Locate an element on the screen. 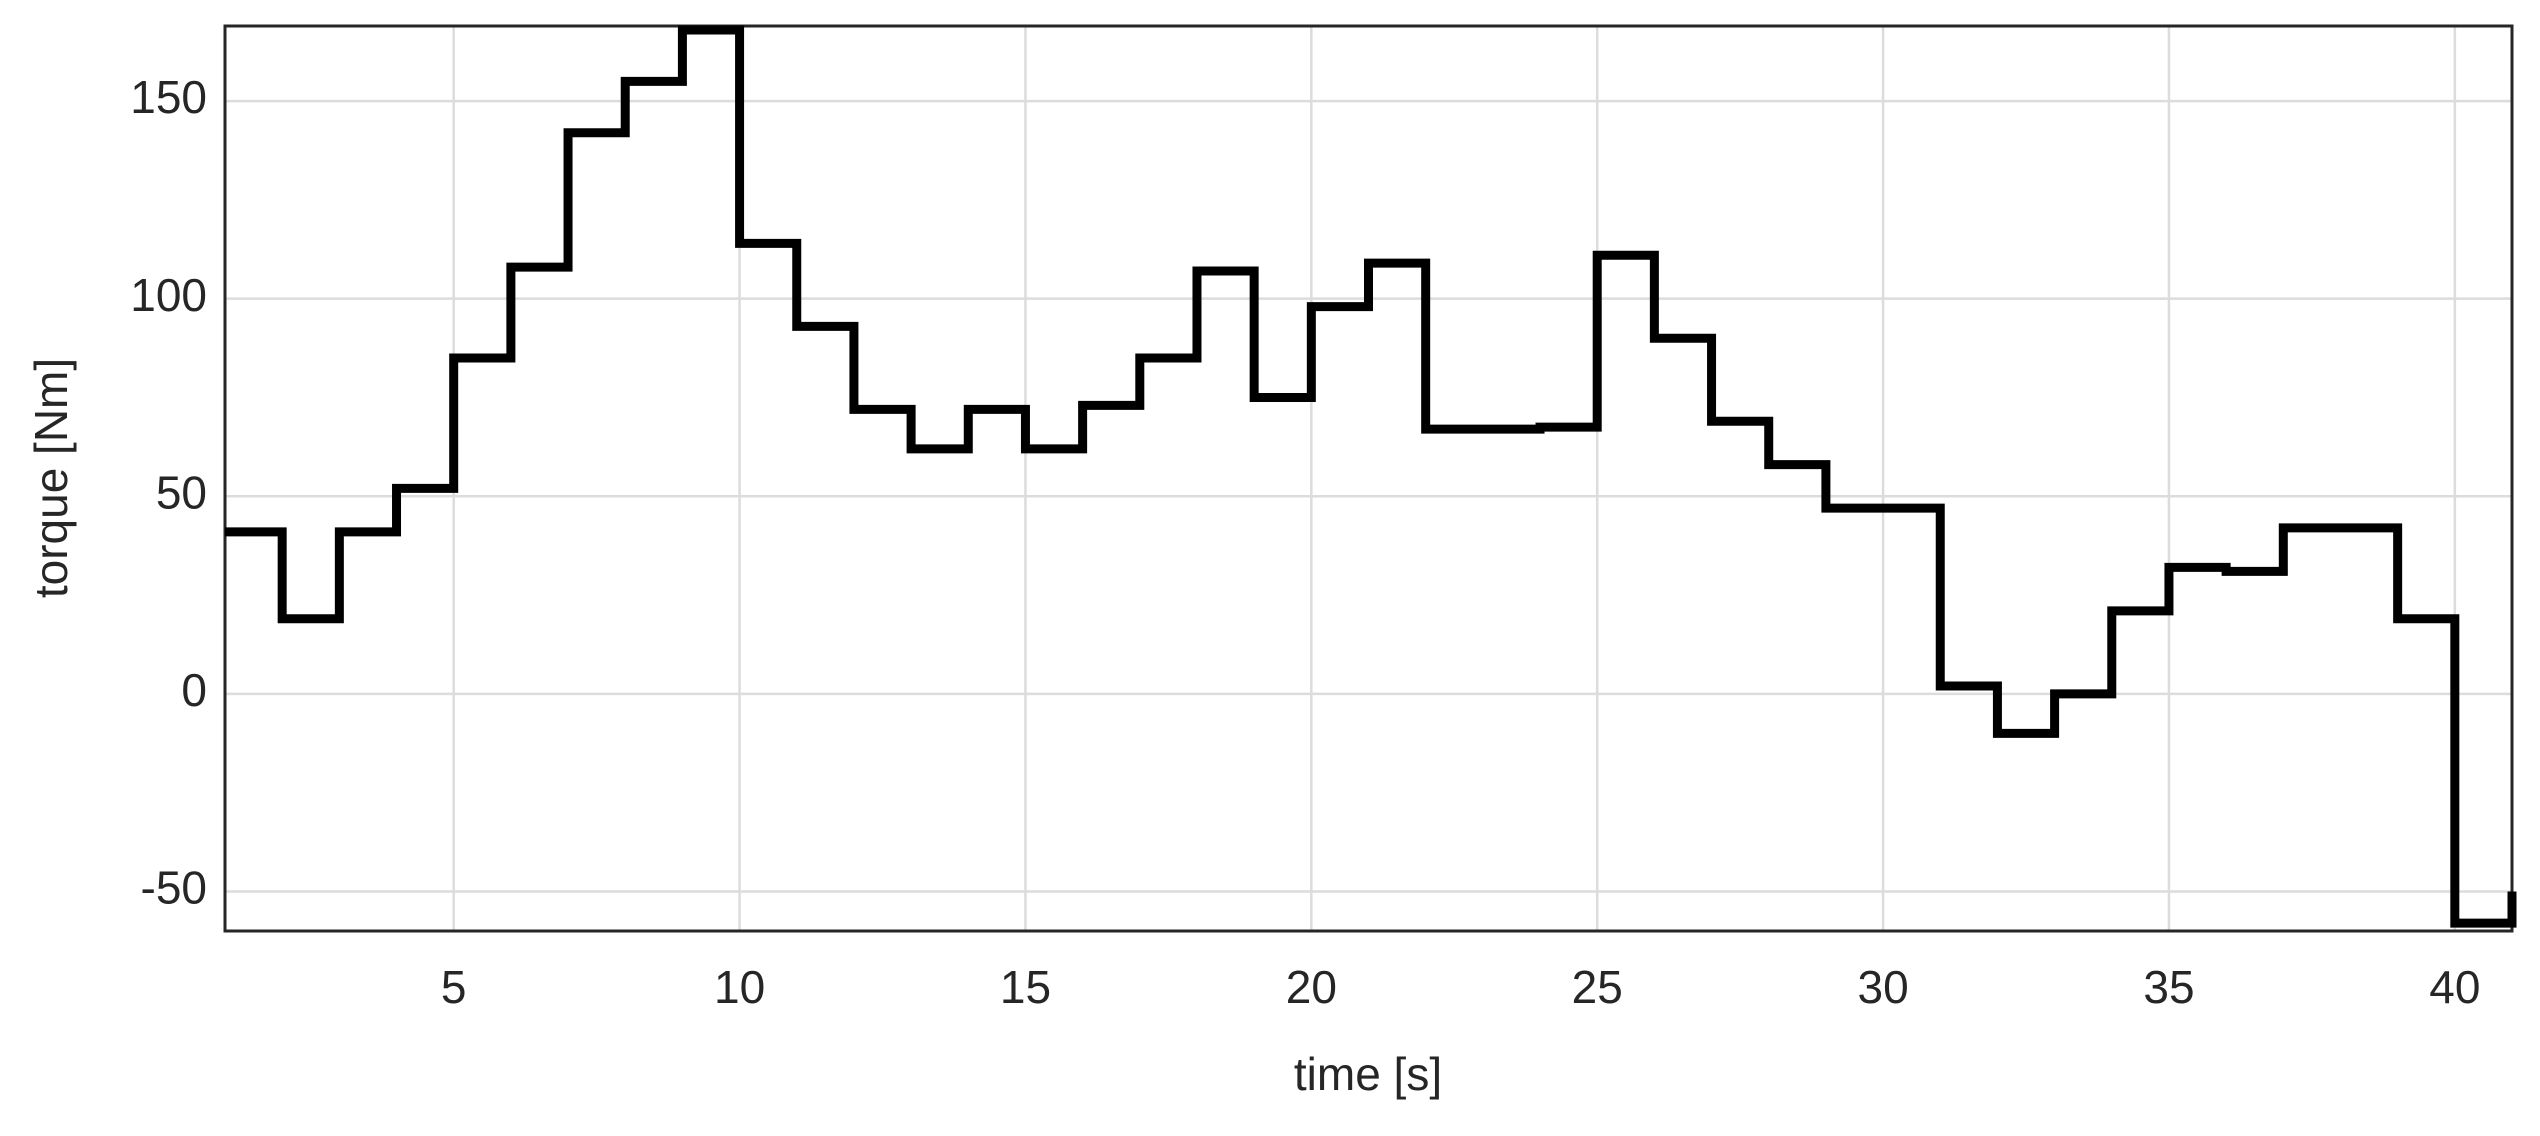  y-tick-label: 150 is located at coordinates (168, 97).